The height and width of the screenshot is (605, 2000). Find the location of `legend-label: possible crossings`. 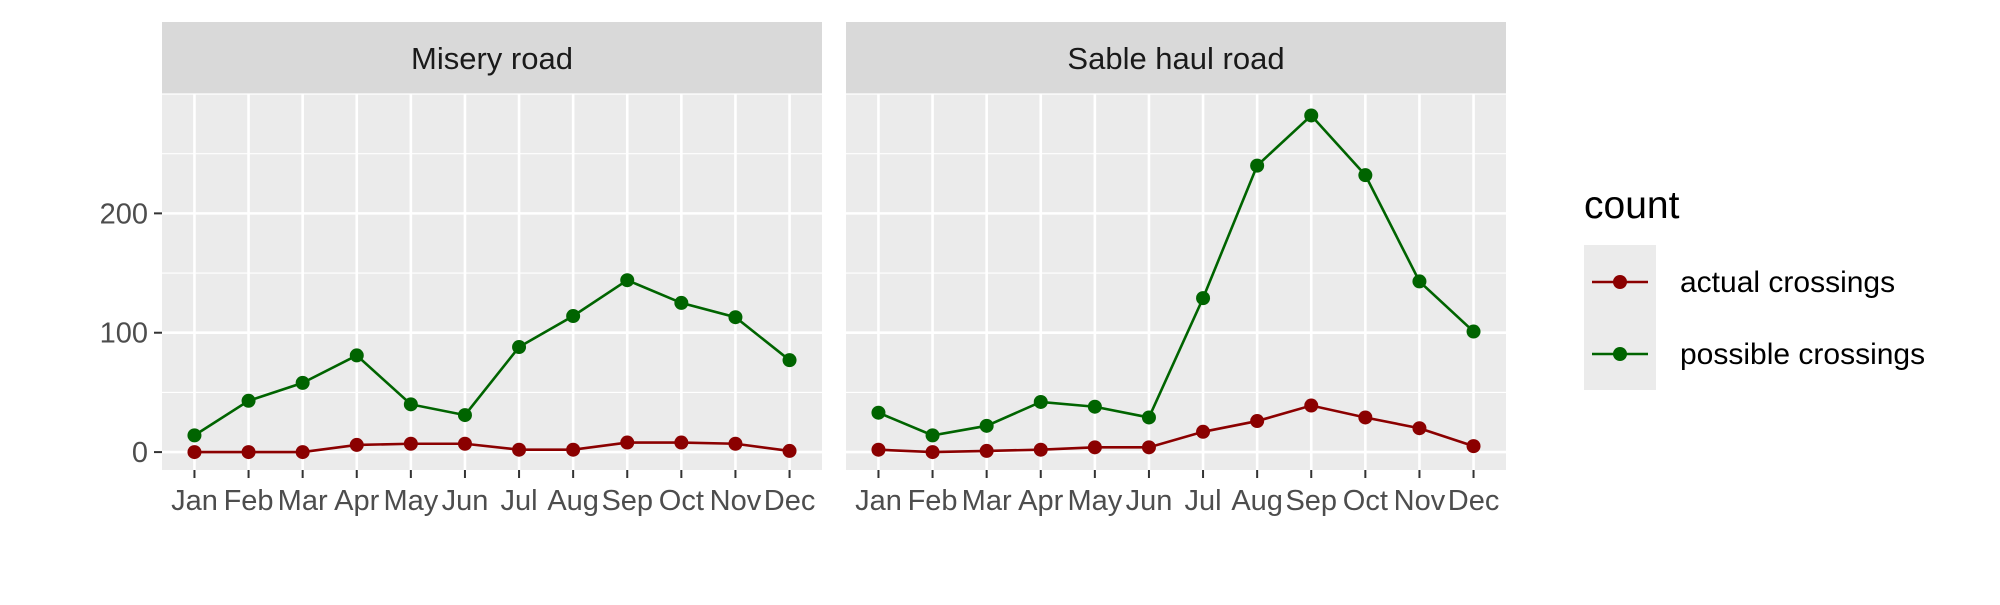

legend-label: possible crossings is located at coordinates (1802, 354).